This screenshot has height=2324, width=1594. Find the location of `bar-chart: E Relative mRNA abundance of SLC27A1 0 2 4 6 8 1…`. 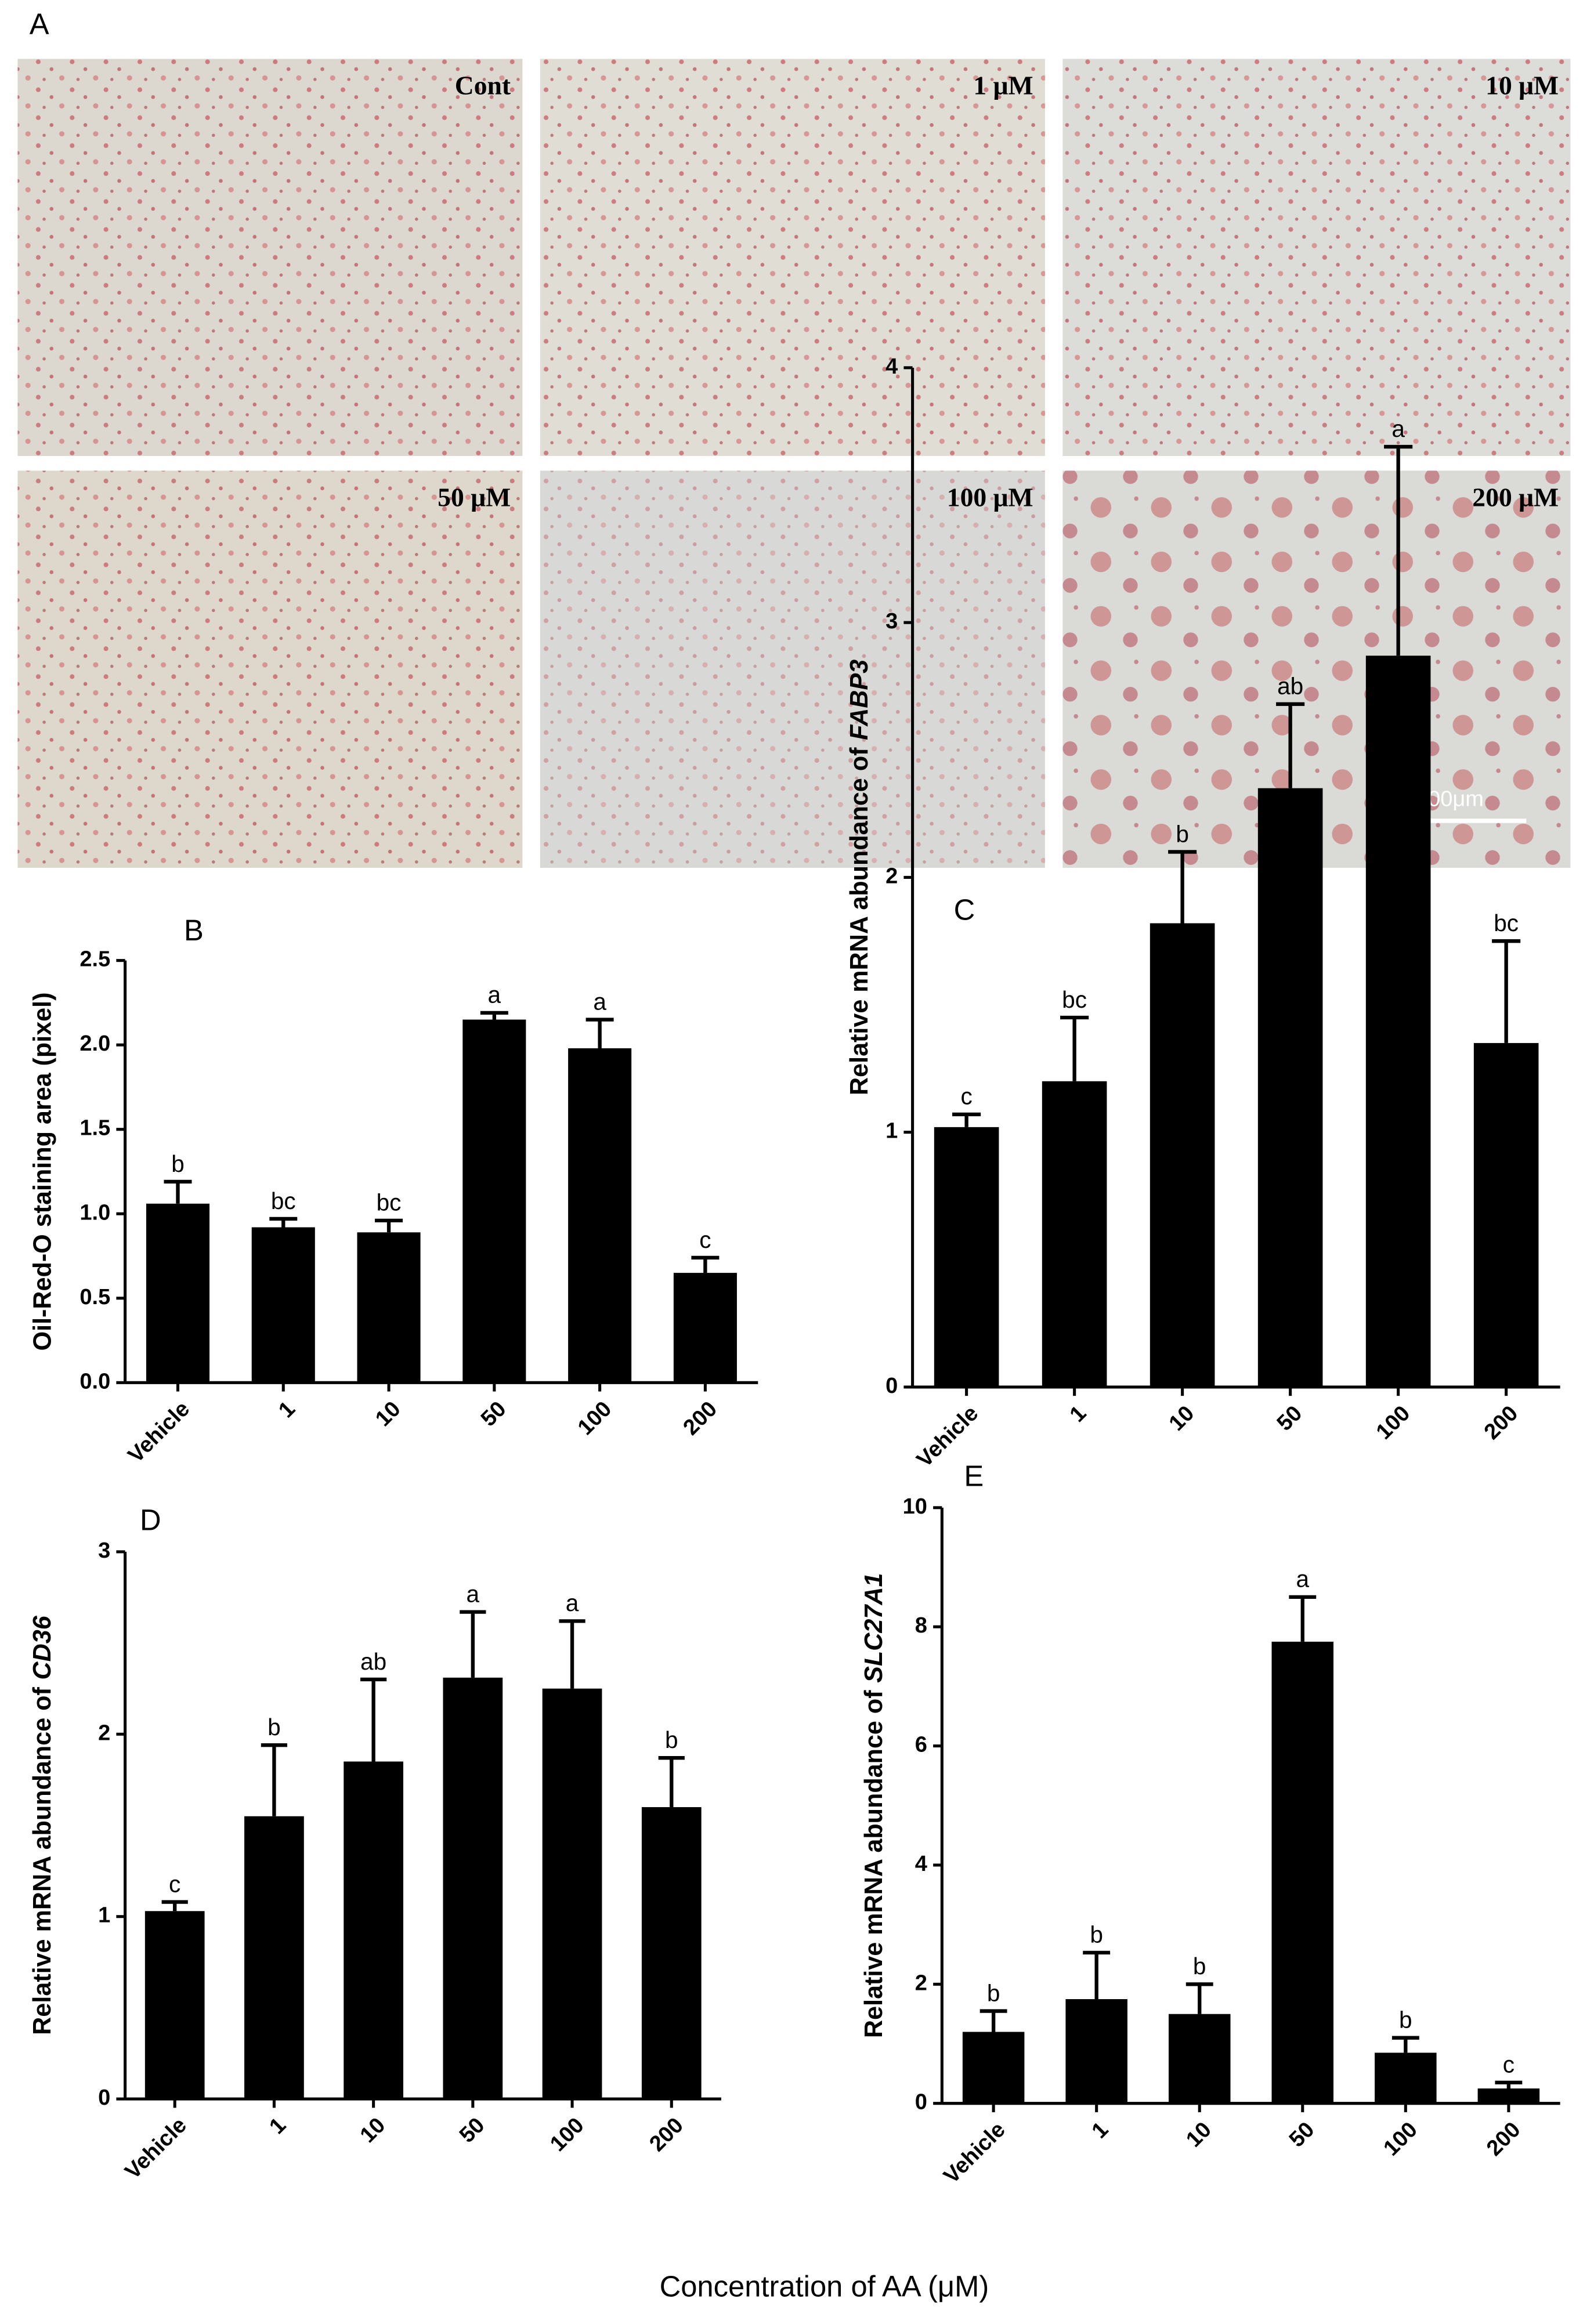

bar-chart: E Relative mRNA abundance of SLC27A1 0 2 4 6 8 1… is located at coordinates (1210, 1824).